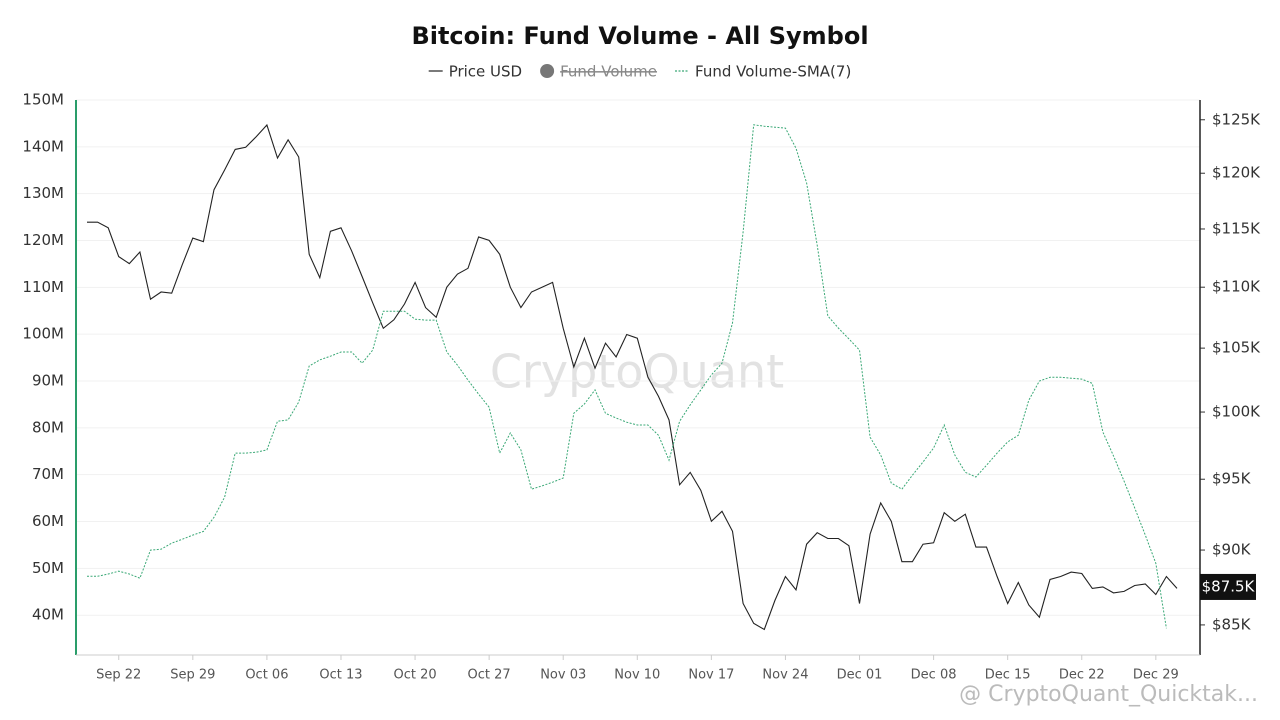  Describe the element at coordinates (608, 72) in the screenshot. I see `legend-label: Fund Volume` at that location.